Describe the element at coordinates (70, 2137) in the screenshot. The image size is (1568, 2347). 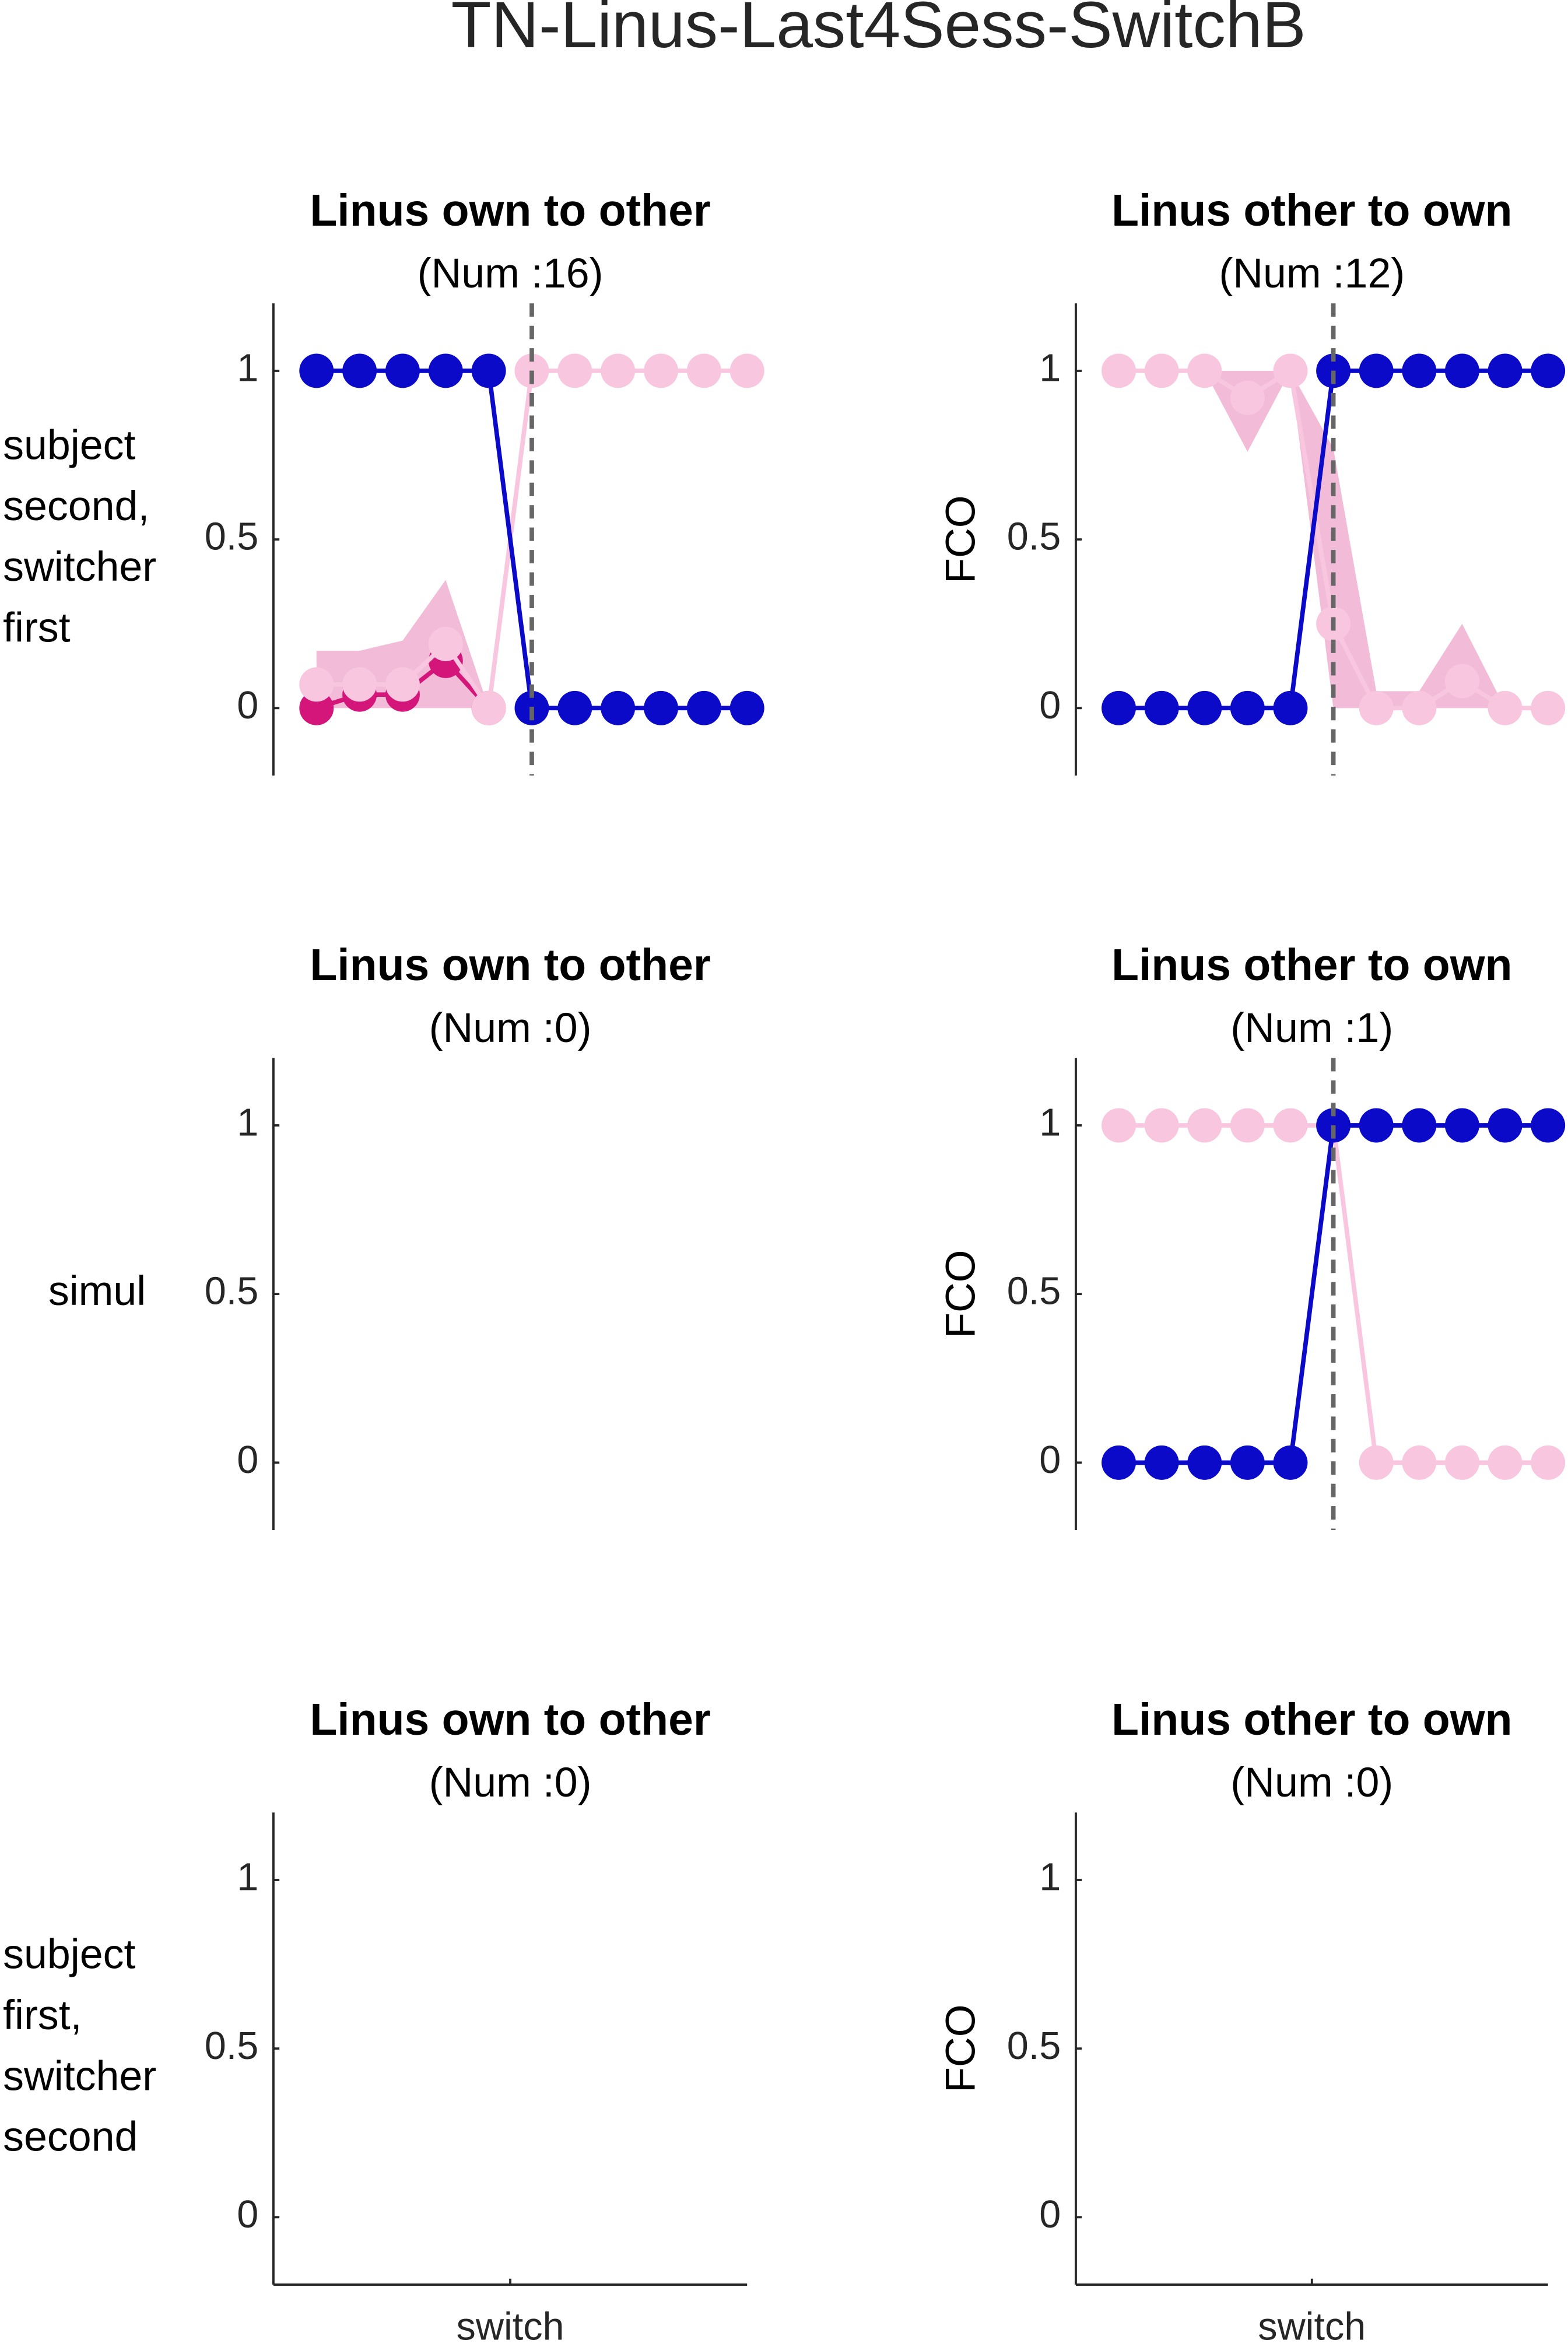
I see `row-label: second` at that location.